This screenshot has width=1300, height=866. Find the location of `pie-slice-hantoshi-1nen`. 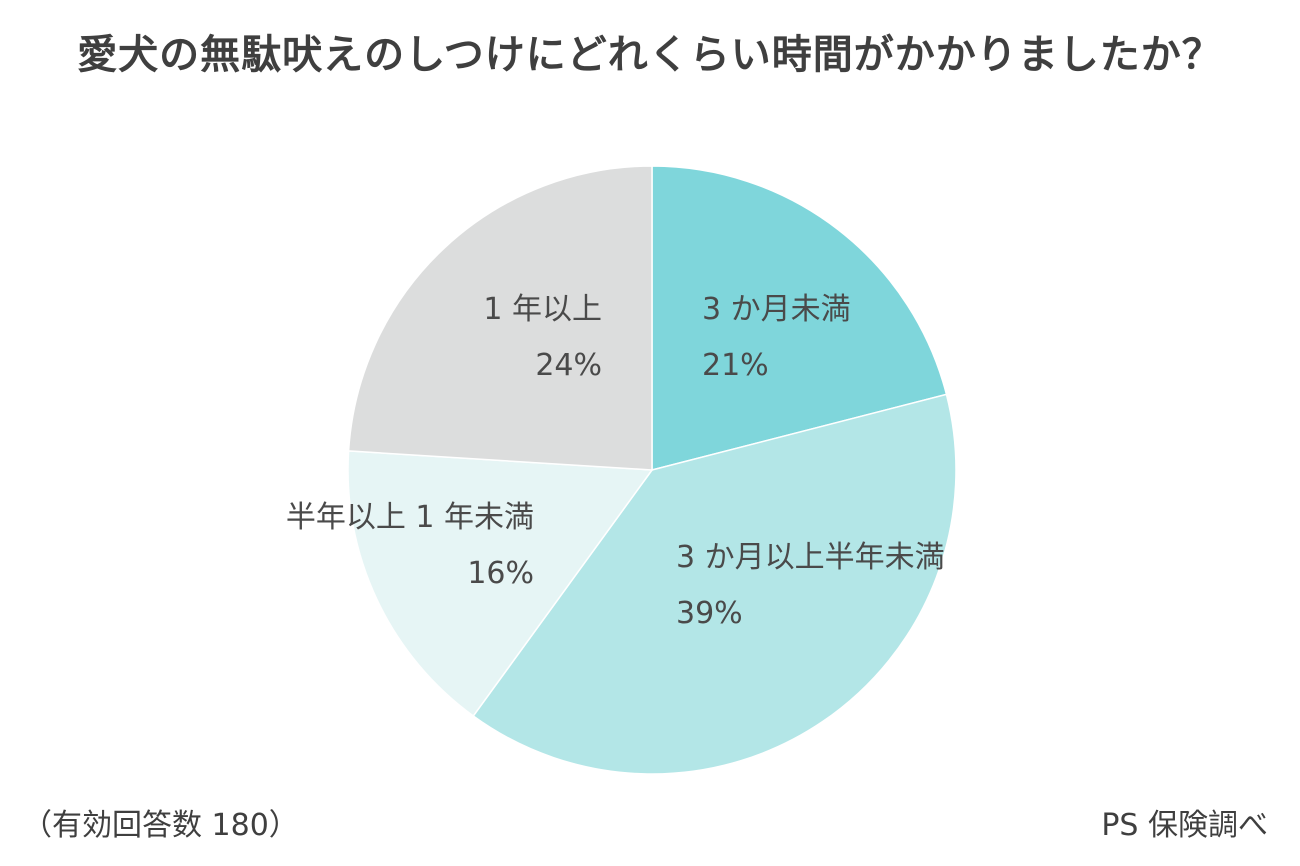

pie-slice-hantoshi-1nen is located at coordinates (500, 583).